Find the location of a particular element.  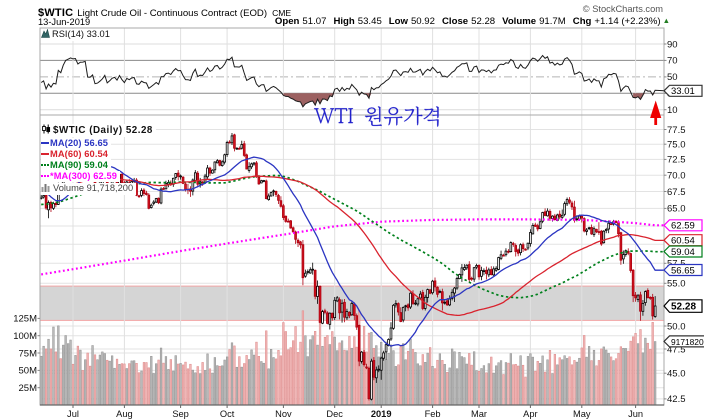

month-label: Jul is located at coordinates (73, 414).